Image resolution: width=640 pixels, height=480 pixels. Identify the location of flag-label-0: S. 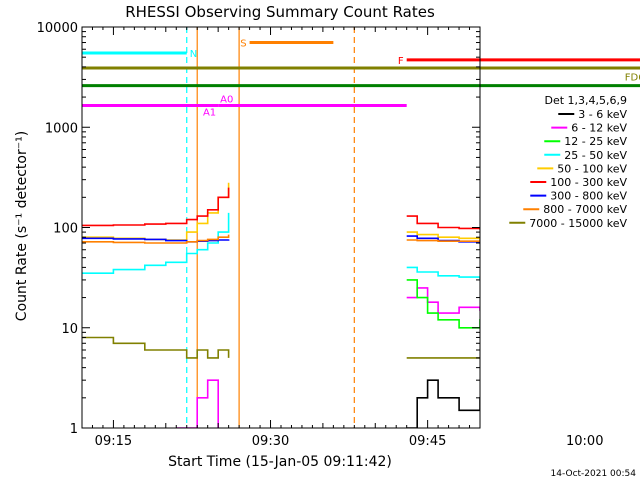
(243, 44).